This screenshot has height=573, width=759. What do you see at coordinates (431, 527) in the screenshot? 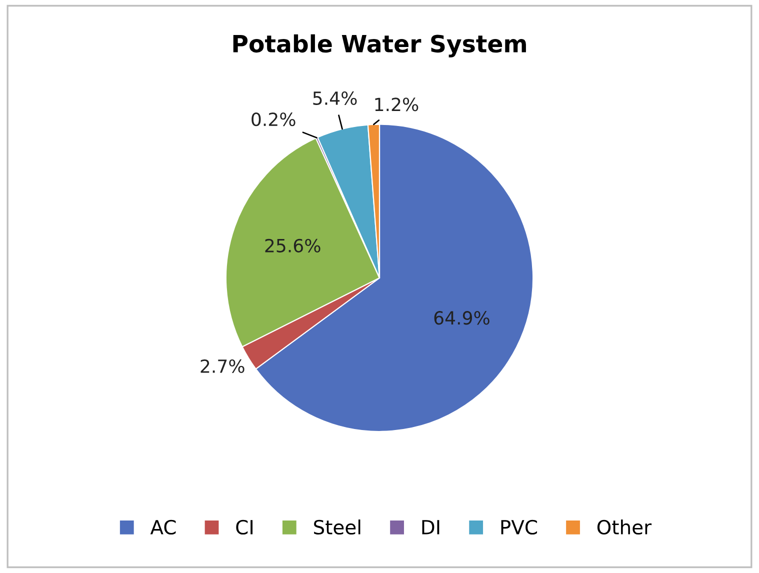
I see `legend-label: DI` at bounding box center [431, 527].